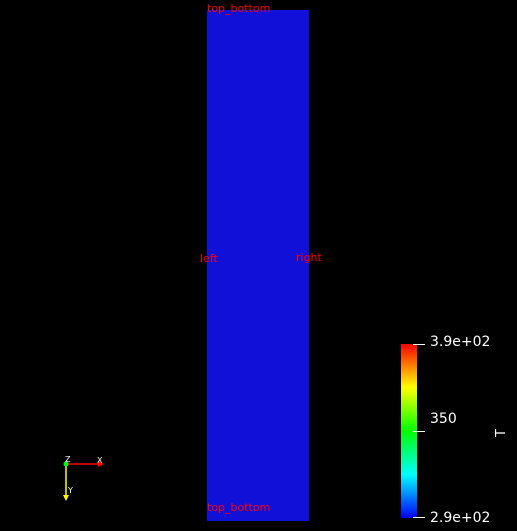 This screenshot has height=531, width=517. Describe the element at coordinates (209, 258) in the screenshot. I see `patch-label-left: left` at that location.